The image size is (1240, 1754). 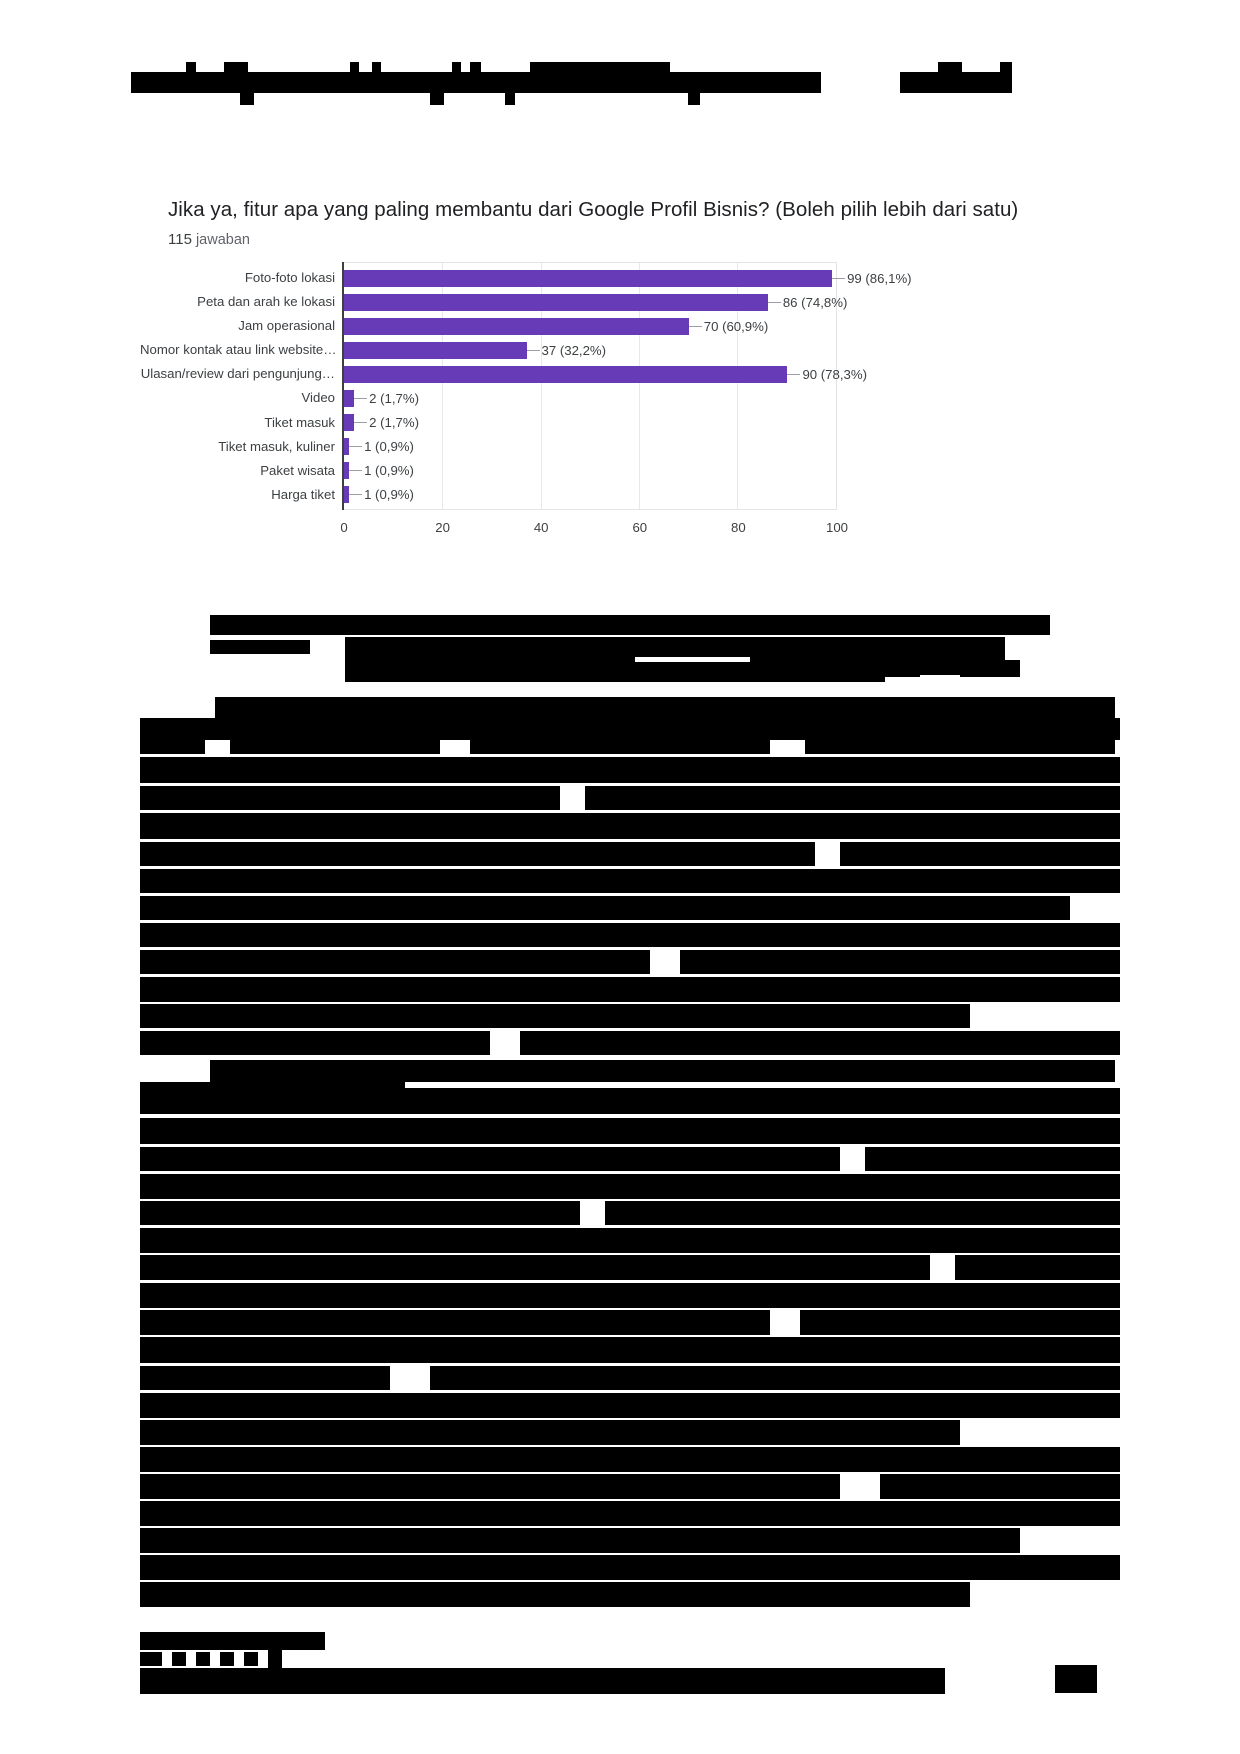 I want to click on bar-value-label: 86 (74,8%), so click(x=815, y=302).